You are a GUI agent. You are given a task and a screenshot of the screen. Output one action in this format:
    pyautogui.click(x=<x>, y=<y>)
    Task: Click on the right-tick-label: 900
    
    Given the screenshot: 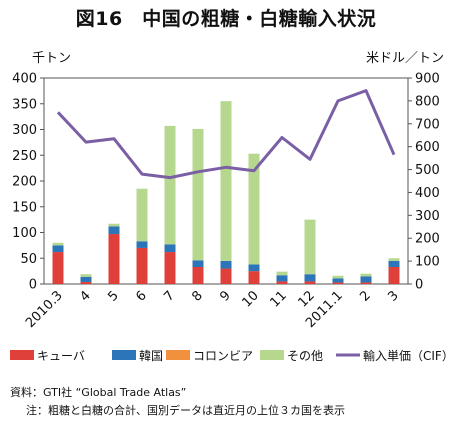 What is the action you would take?
    pyautogui.click(x=427, y=79)
    